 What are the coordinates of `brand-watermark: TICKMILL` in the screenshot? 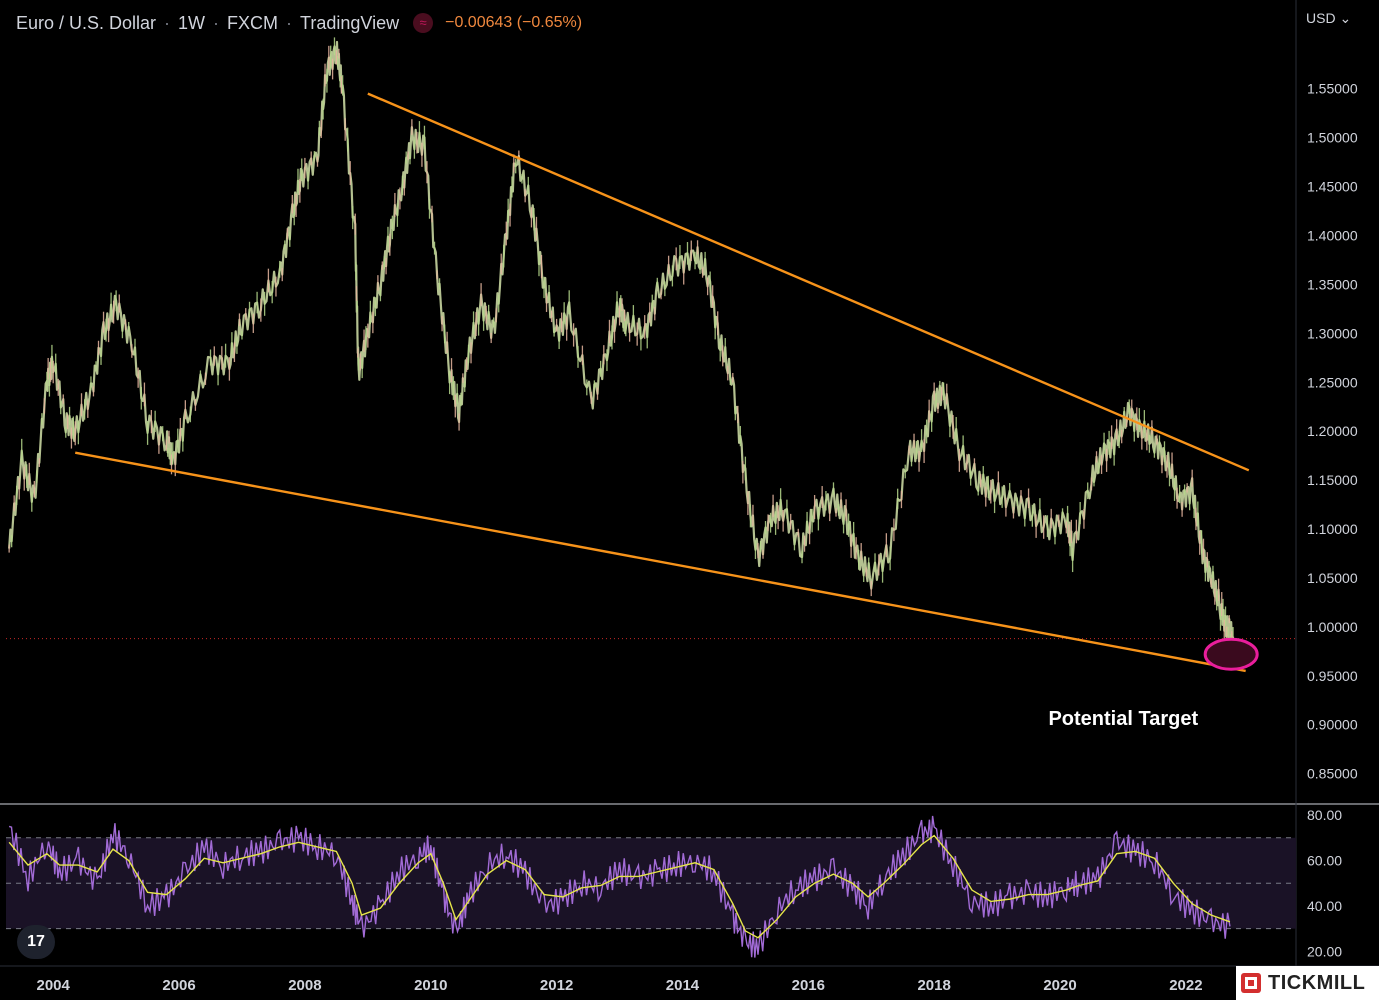 It's located at (1307, 983).